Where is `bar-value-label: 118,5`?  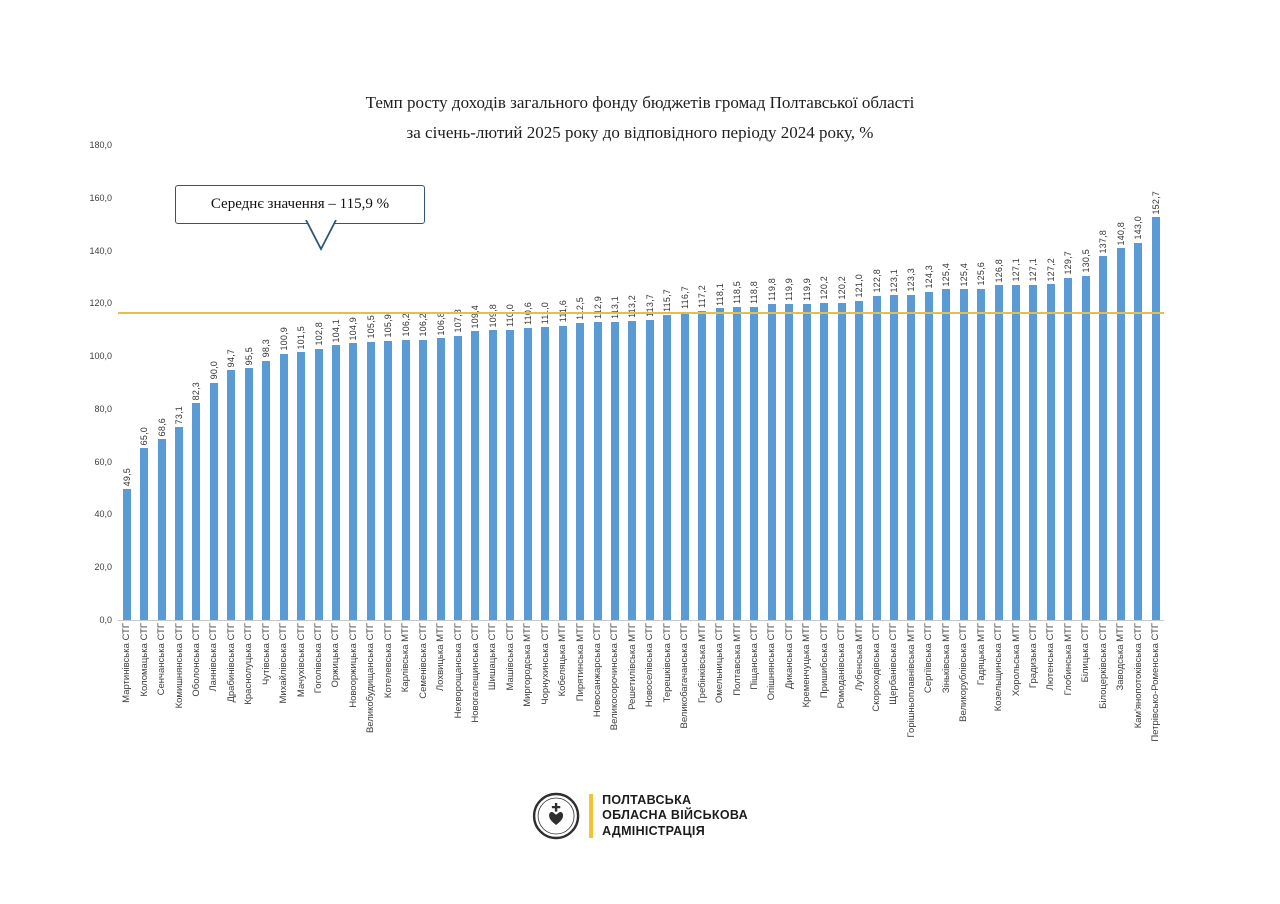
bar-value-label: 118,5 is located at coordinates (737, 293).